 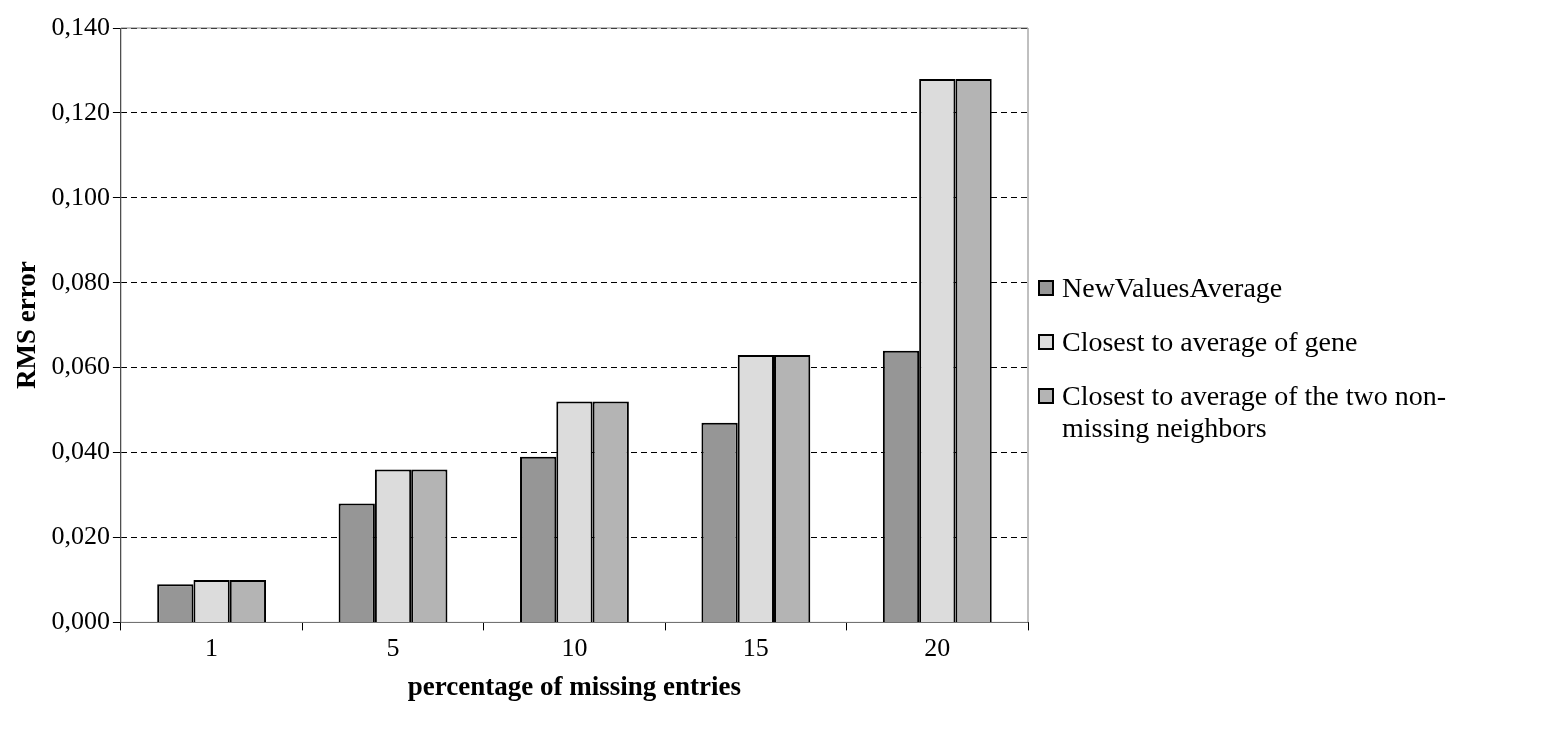 What do you see at coordinates (574, 685) in the screenshot?
I see `x-axis-title: percentage of missing entries` at bounding box center [574, 685].